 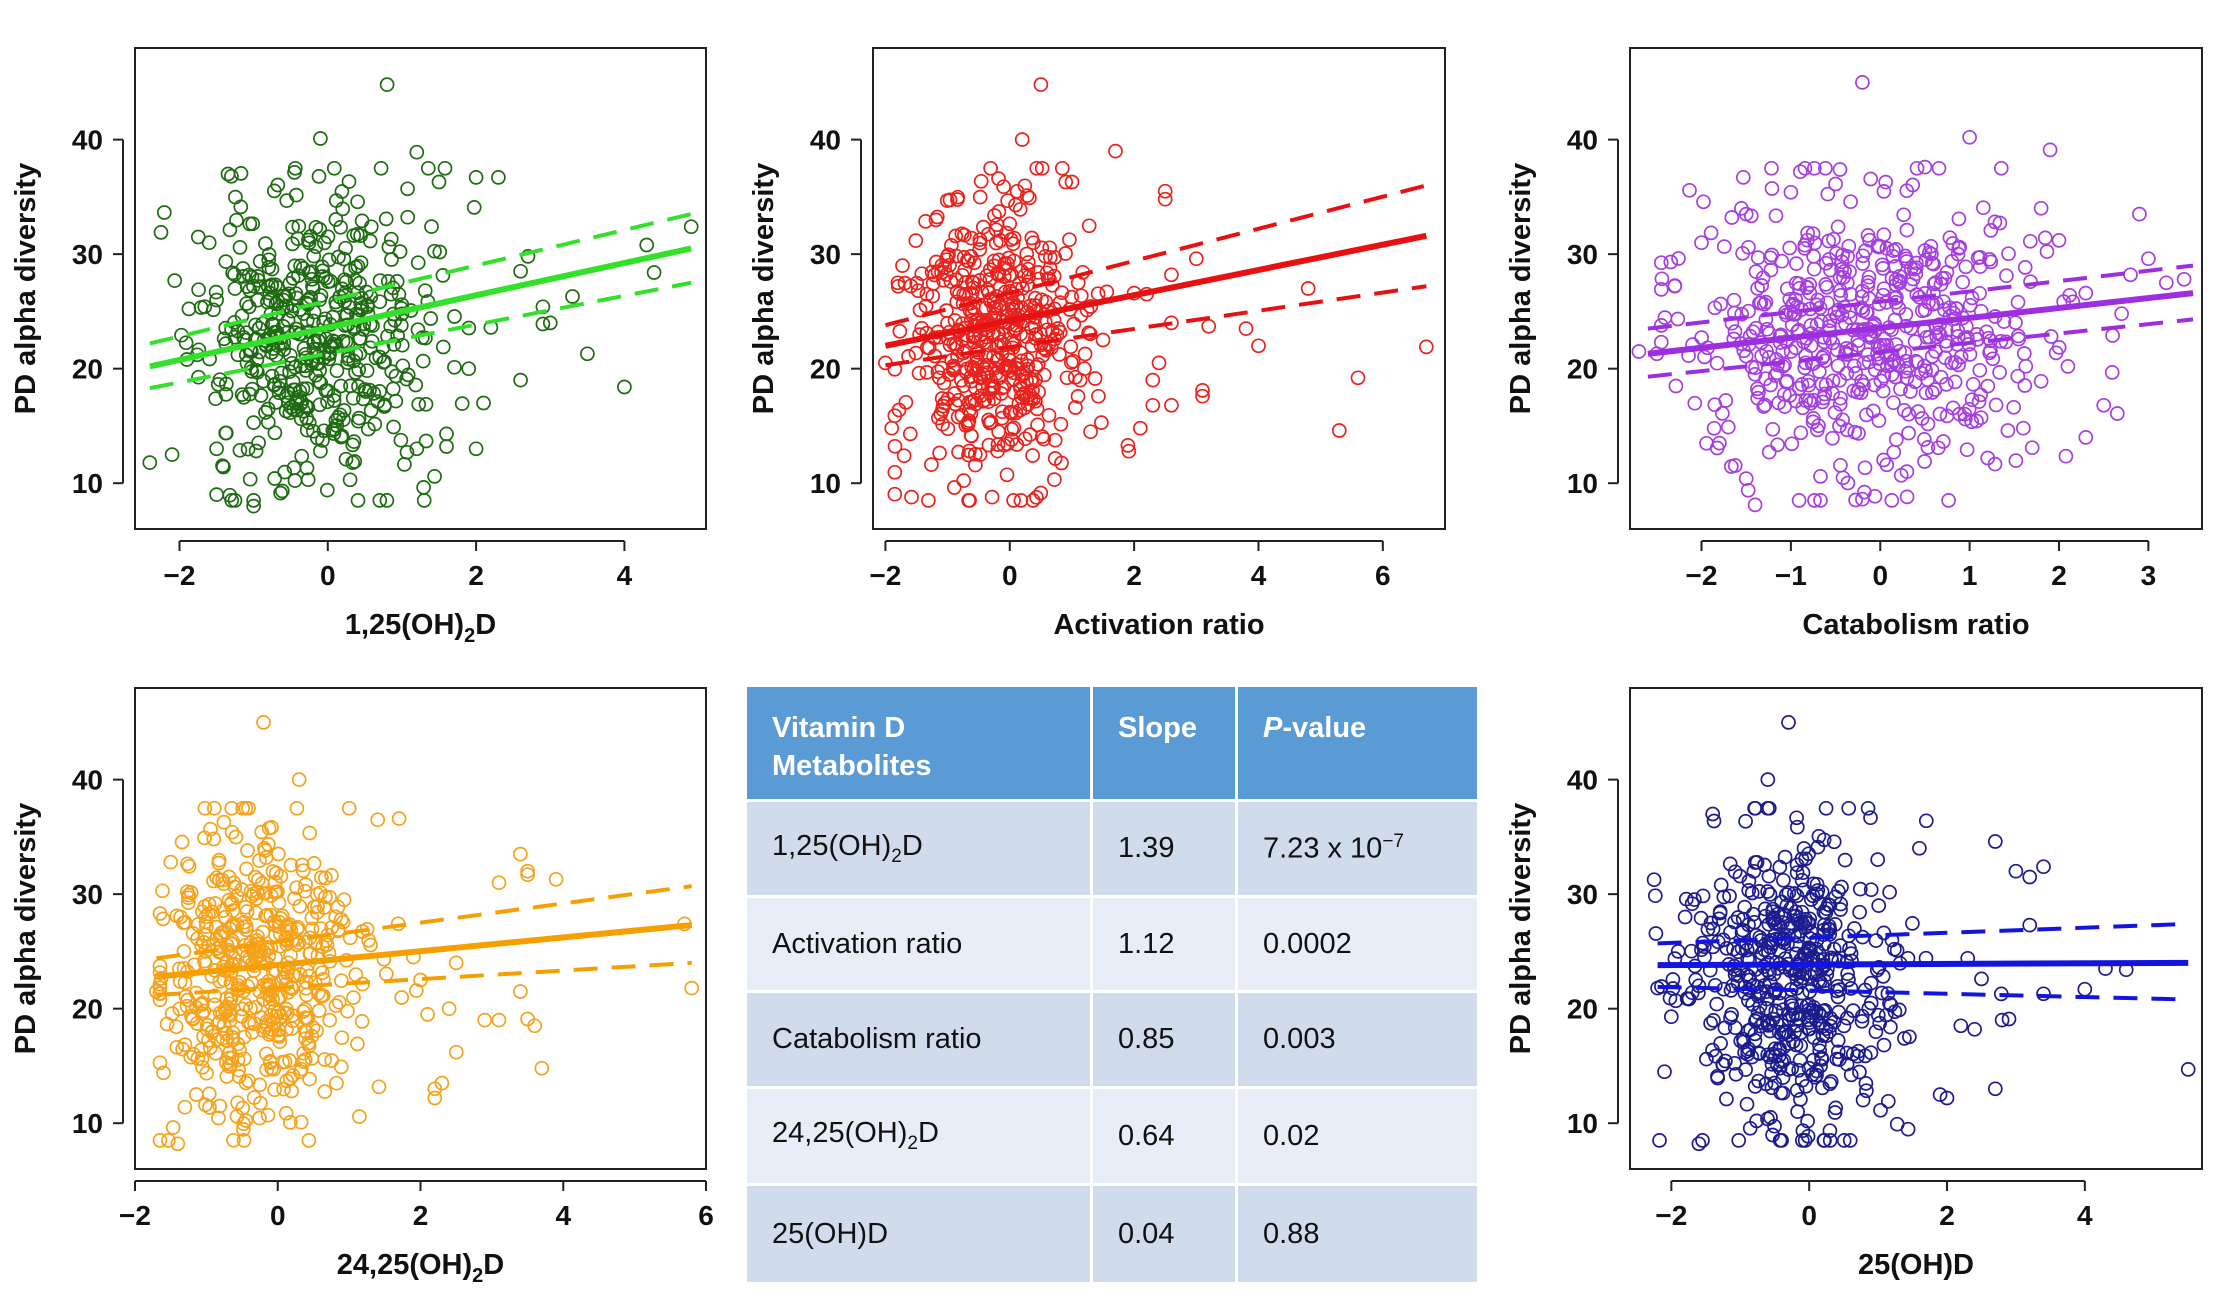 What do you see at coordinates (2059, 575) in the screenshot?
I see `x-tick-label: 2` at bounding box center [2059, 575].